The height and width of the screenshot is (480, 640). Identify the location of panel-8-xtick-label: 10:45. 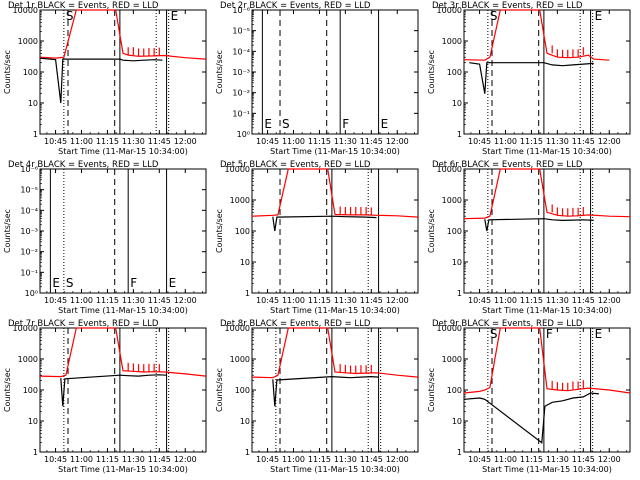
(267, 459).